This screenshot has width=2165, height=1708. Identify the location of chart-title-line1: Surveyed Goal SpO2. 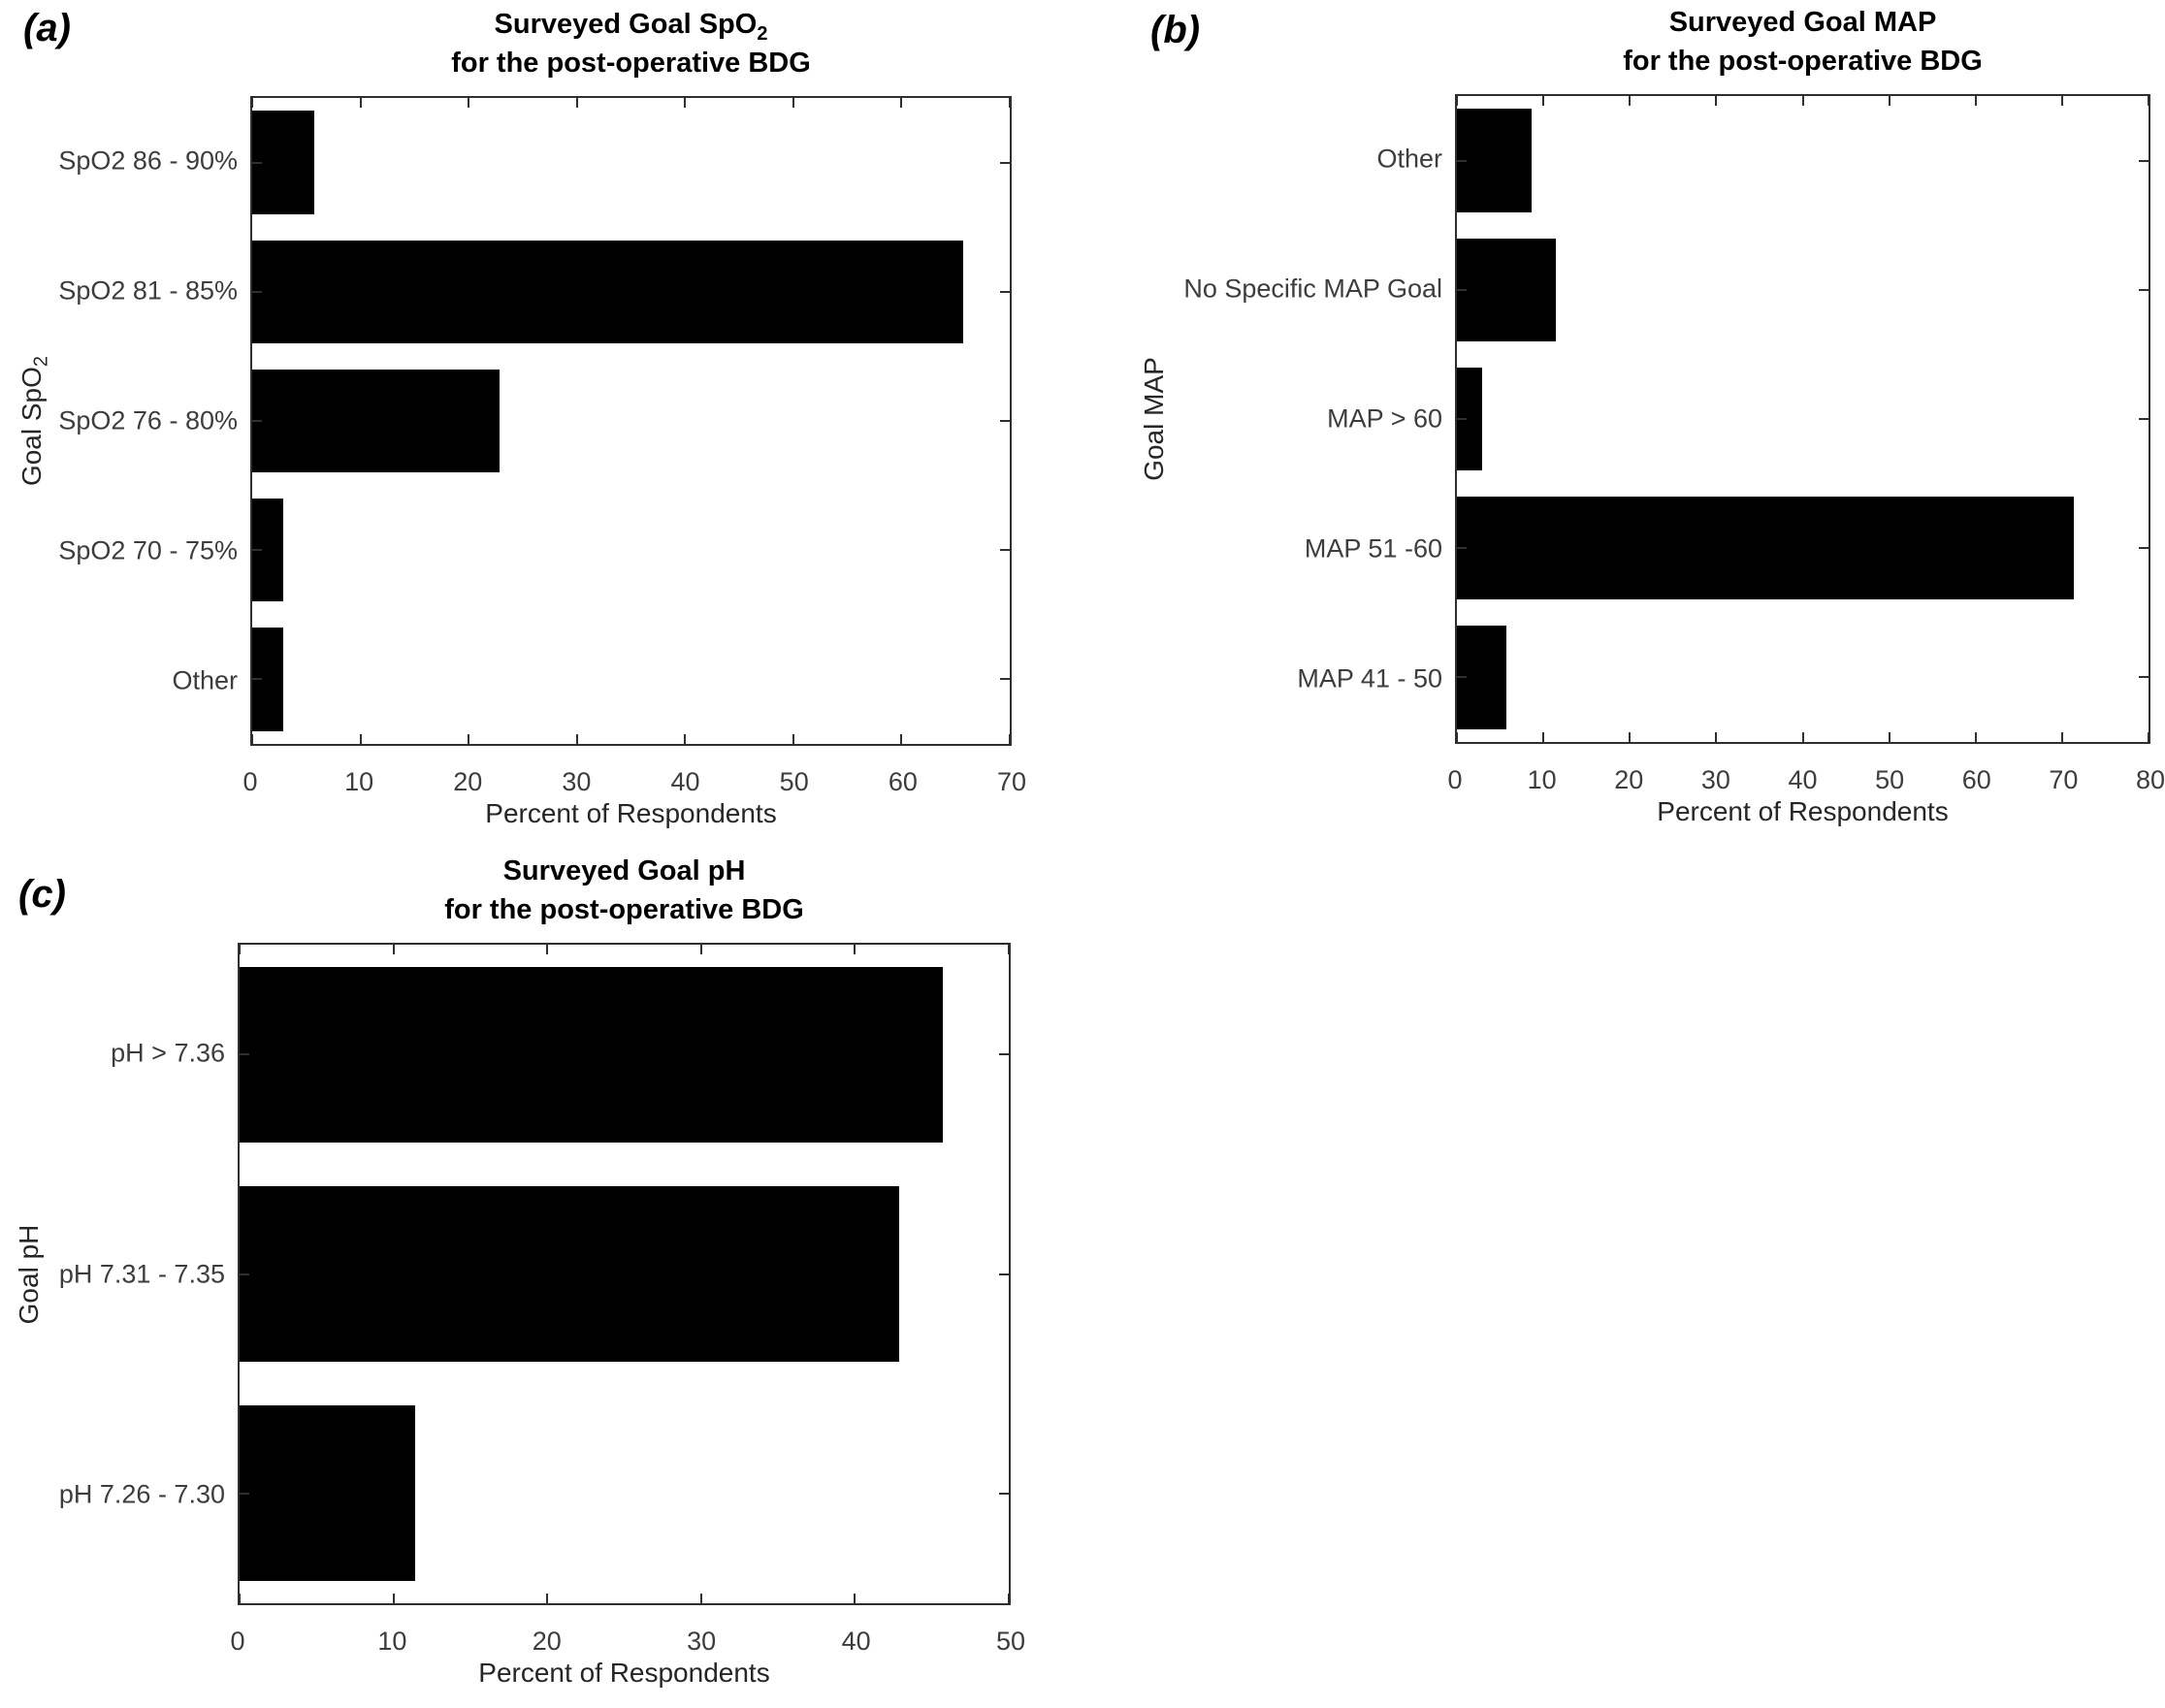
(631, 27).